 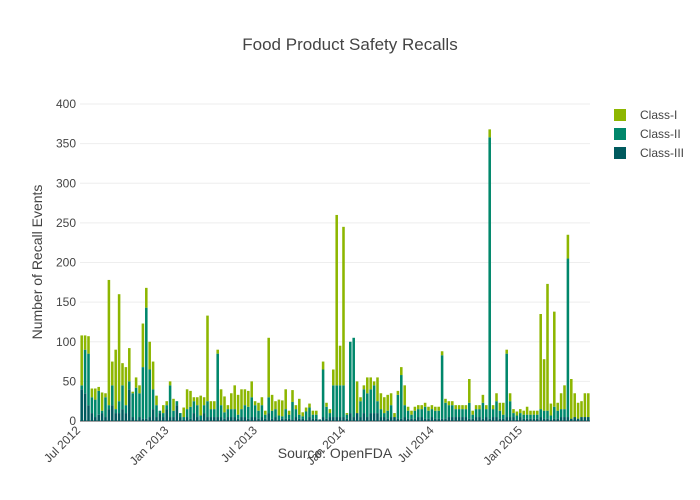 What do you see at coordinates (645, 115) in the screenshot?
I see `legend-item-class-i: Class-I` at bounding box center [645, 115].